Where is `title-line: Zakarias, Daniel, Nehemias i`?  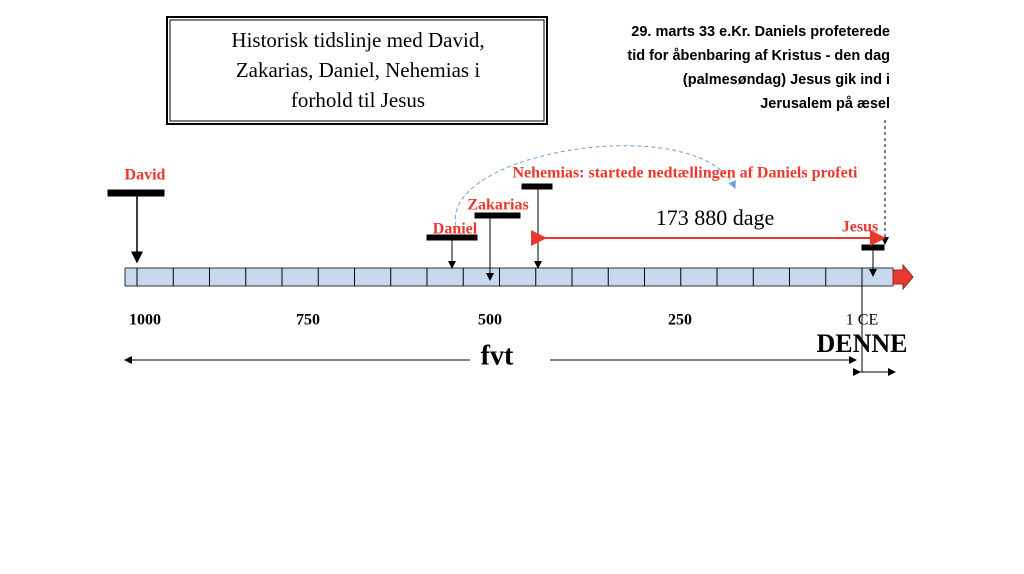
title-line: Zakarias, Daniel, Nehemias i is located at coordinates (358, 70).